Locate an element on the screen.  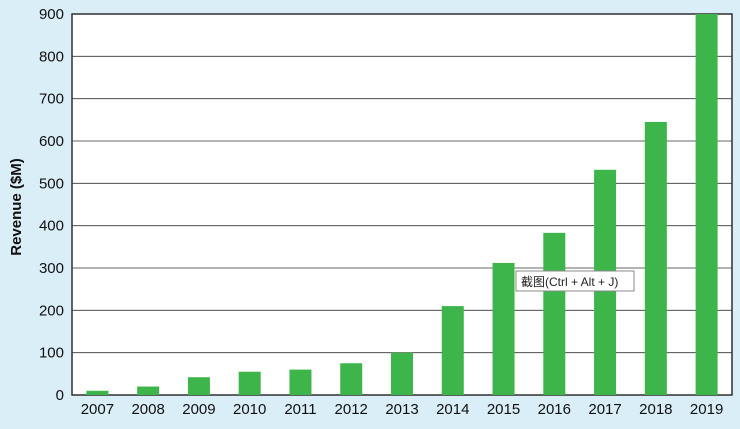
x-tick-label: 2009 is located at coordinates (198, 409).